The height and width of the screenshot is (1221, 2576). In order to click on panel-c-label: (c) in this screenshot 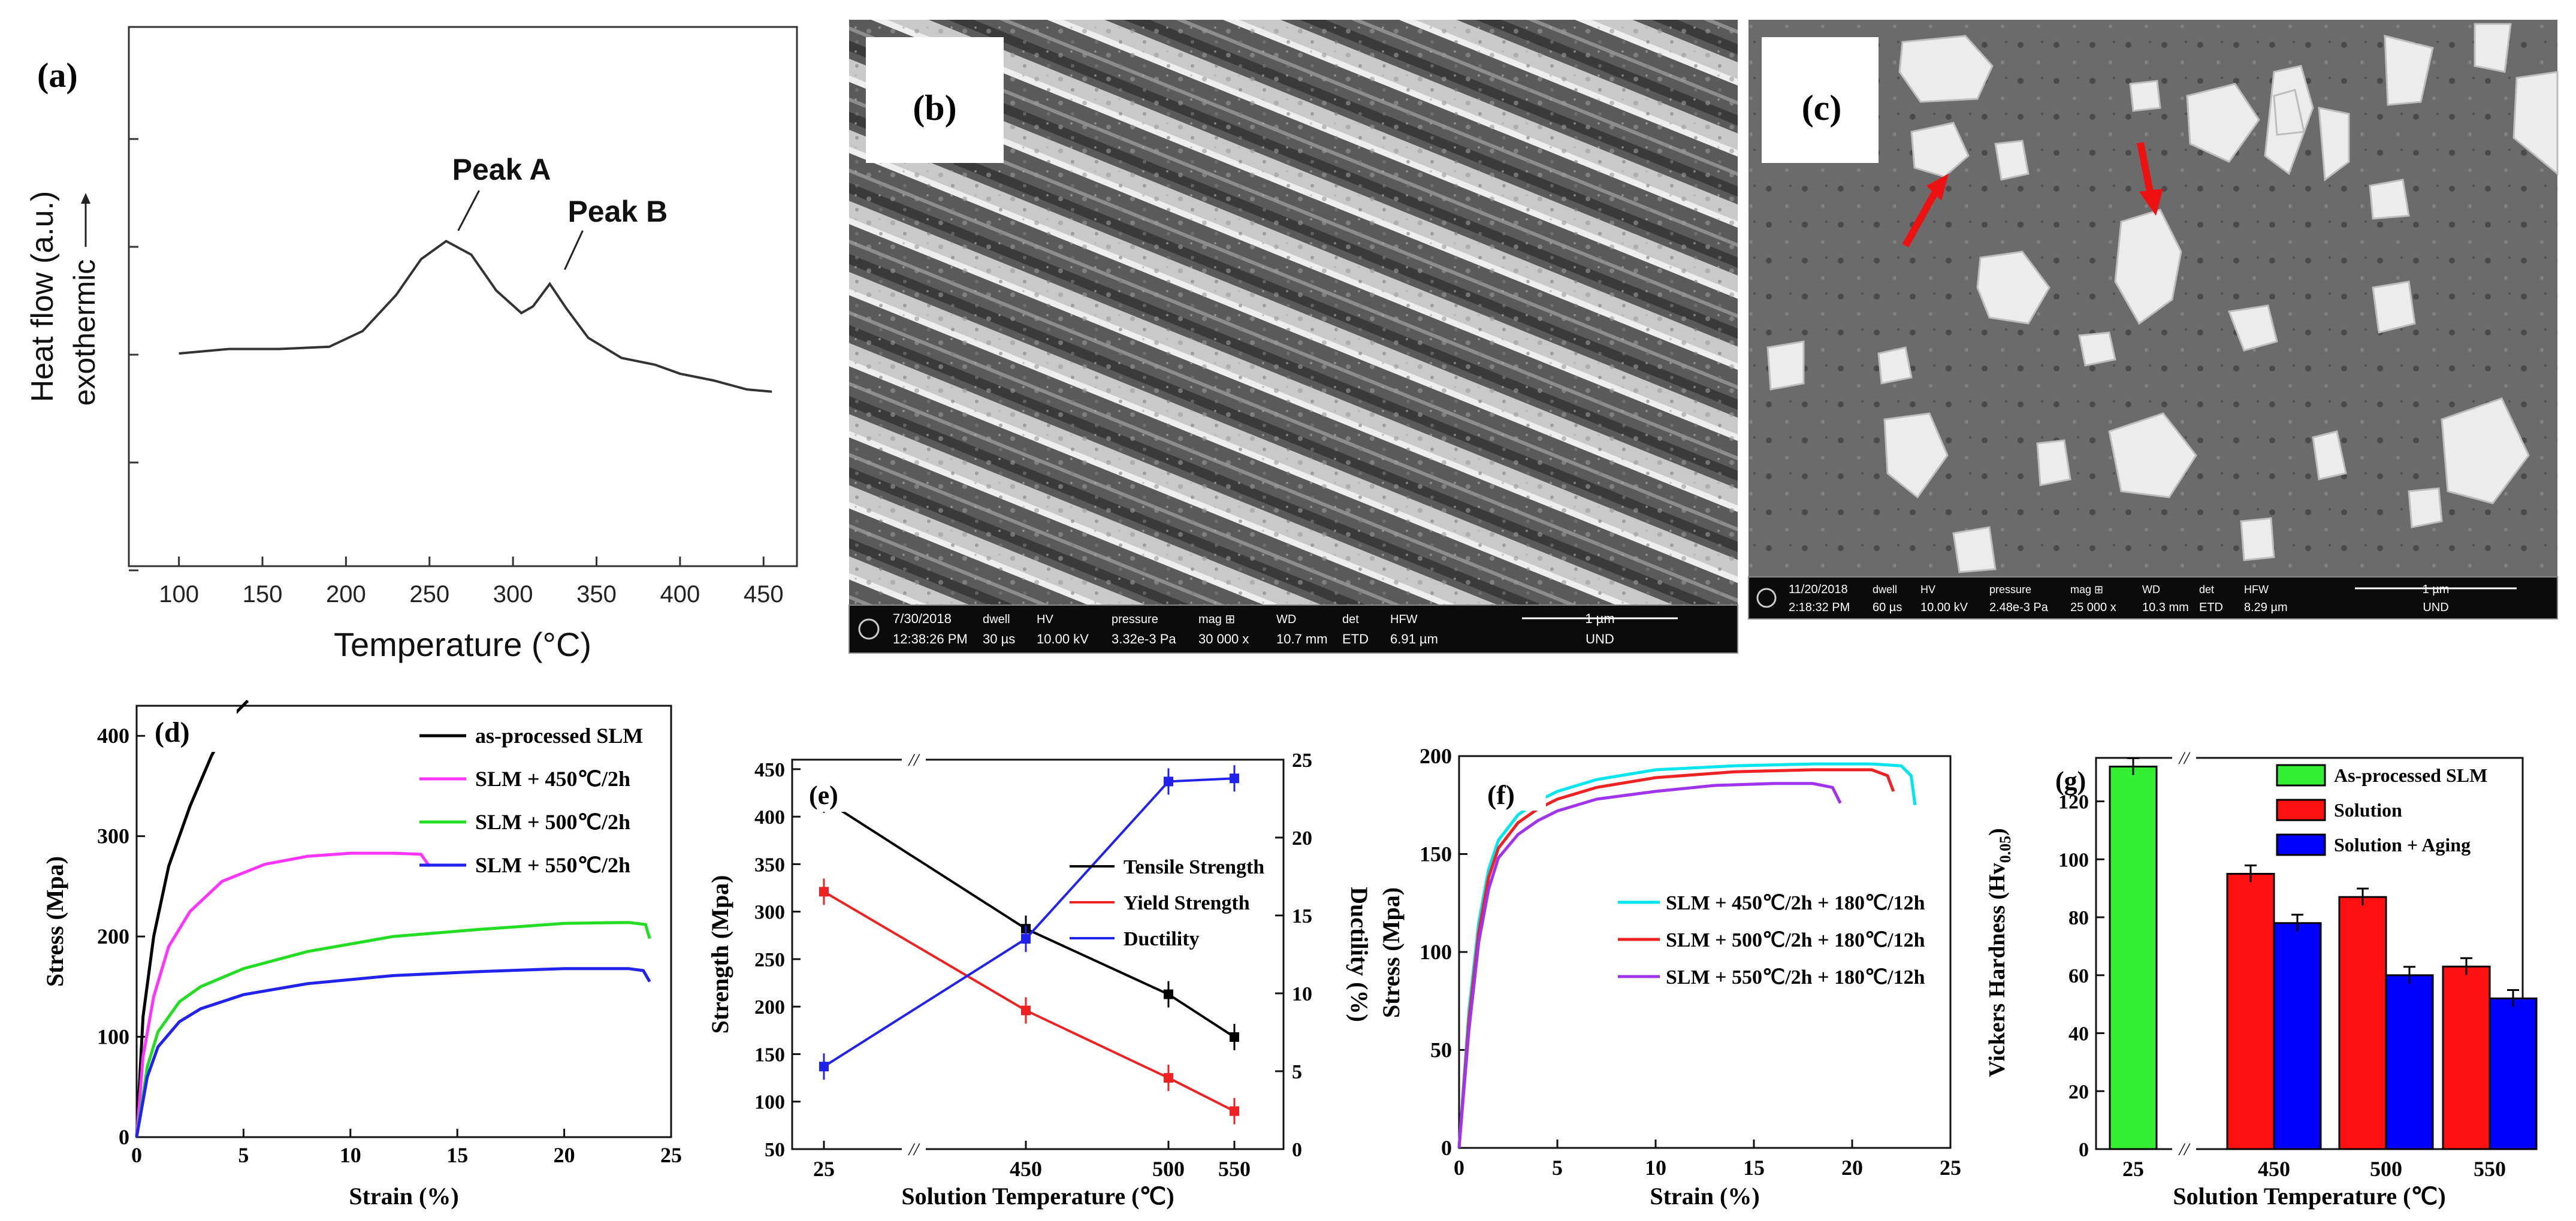, I will do `click(1822, 108)`.